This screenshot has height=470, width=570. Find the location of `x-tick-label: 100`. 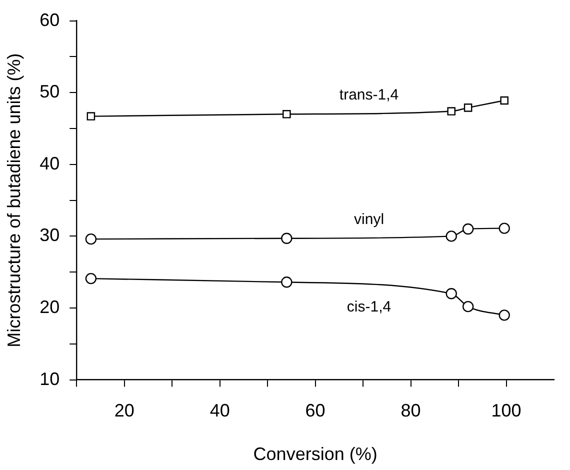

x-tick-label: 100 is located at coordinates (506, 410).